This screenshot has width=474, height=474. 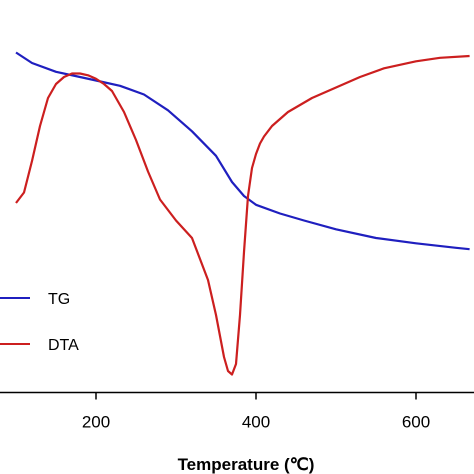 What do you see at coordinates (256, 422) in the screenshot?
I see `x-tick-label: 400` at bounding box center [256, 422].